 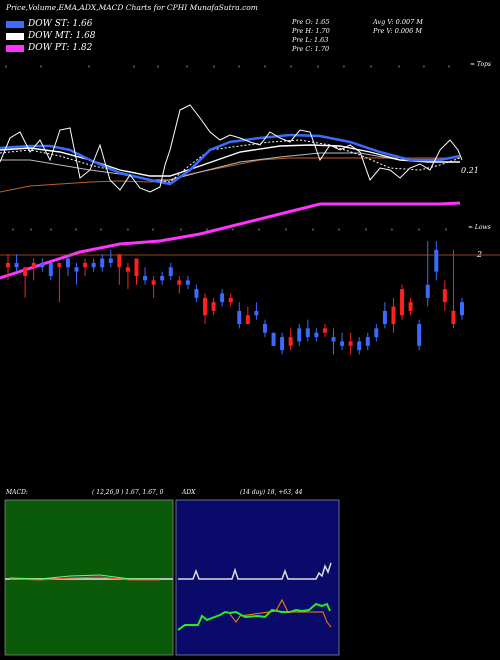 I want to click on ema-mid-line, so click(x=230, y=160).